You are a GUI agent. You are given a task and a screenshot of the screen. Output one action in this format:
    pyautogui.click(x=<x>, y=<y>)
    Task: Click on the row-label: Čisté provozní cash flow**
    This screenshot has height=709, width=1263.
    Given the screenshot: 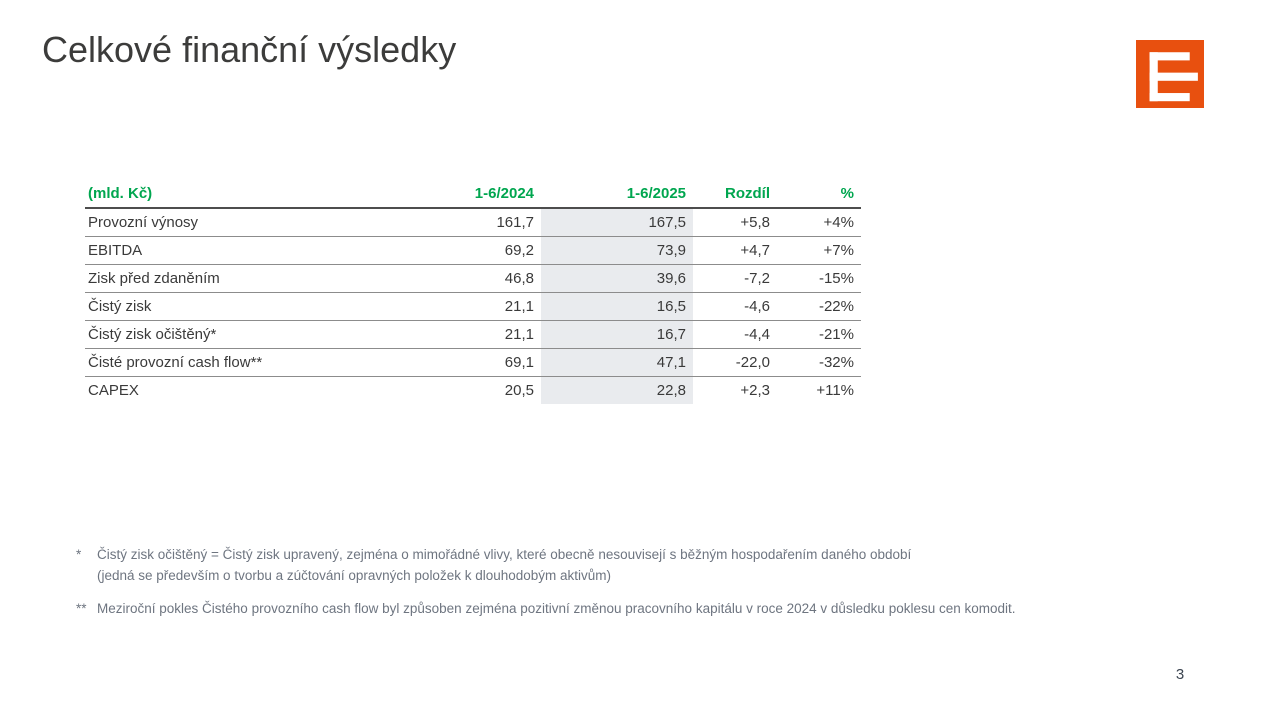 What is the action you would take?
    pyautogui.click(x=243, y=362)
    